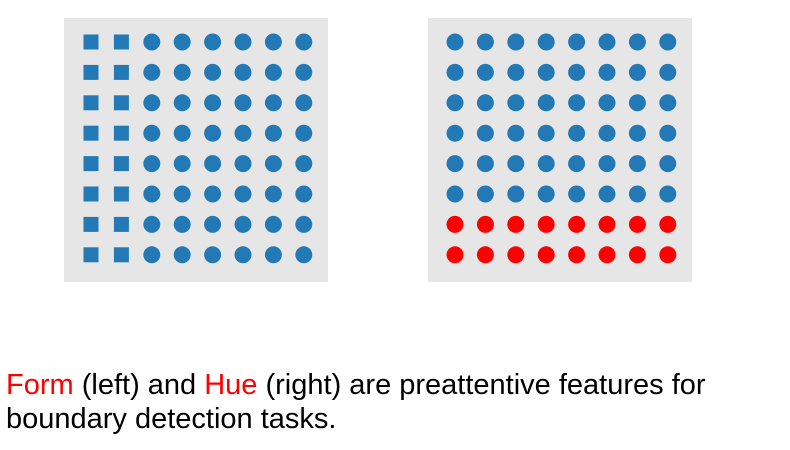 This screenshot has width=790, height=450. Describe the element at coordinates (40, 385) in the screenshot. I see `caption-form: Form` at that location.